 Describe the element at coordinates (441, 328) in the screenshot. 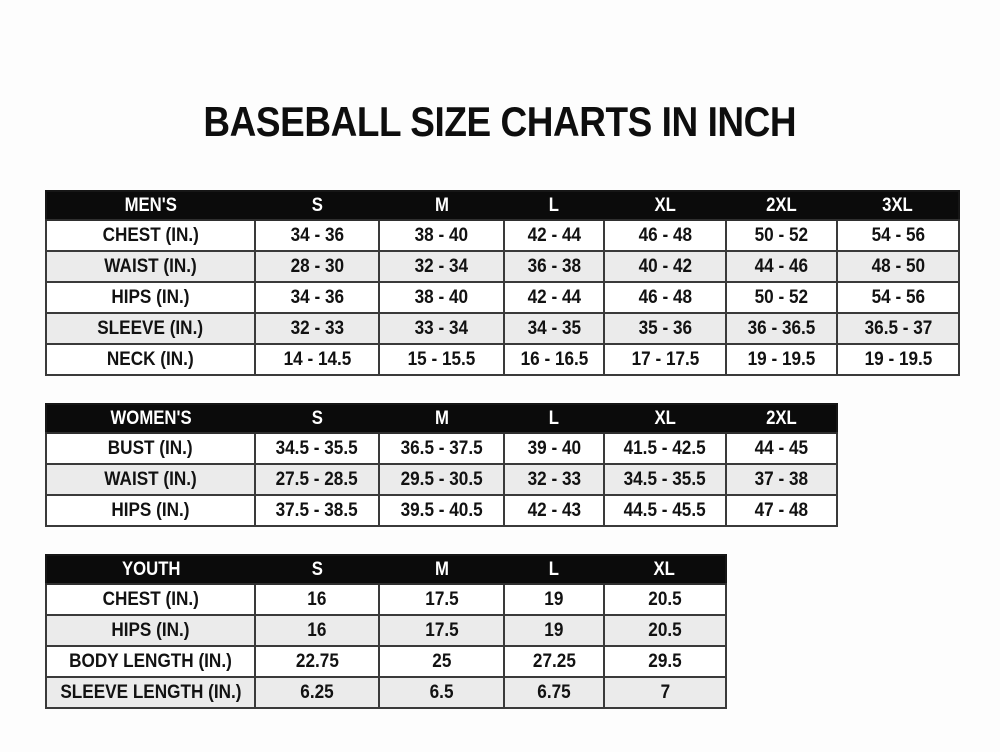

I see `cell-text: 33 - 34` at that location.